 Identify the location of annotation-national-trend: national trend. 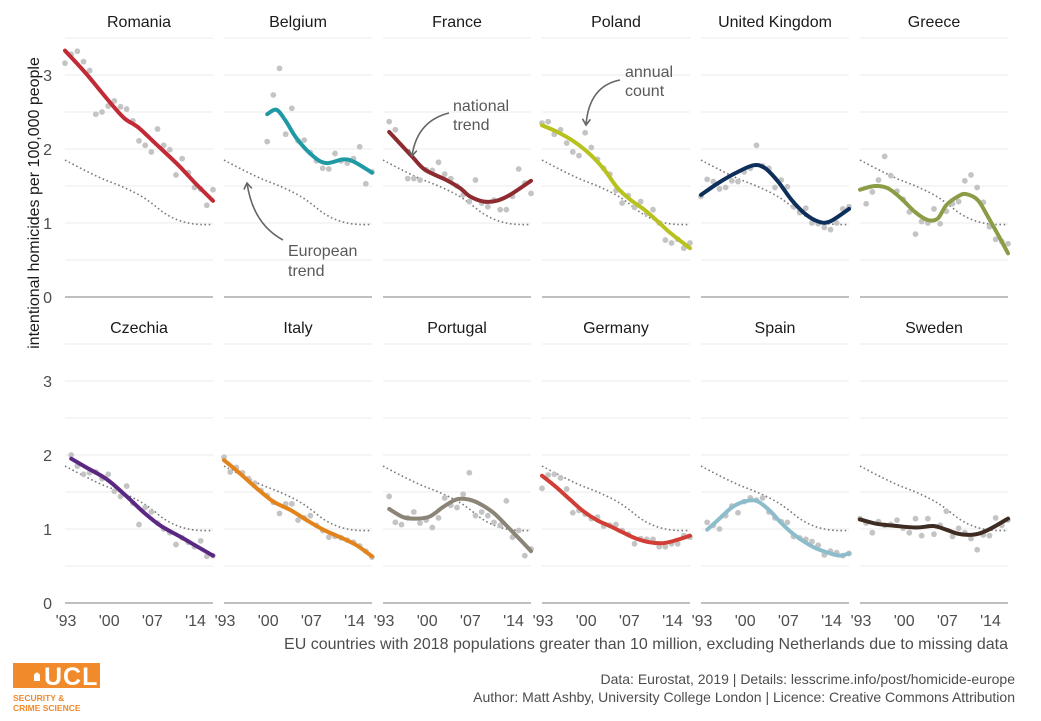
(458, 128).